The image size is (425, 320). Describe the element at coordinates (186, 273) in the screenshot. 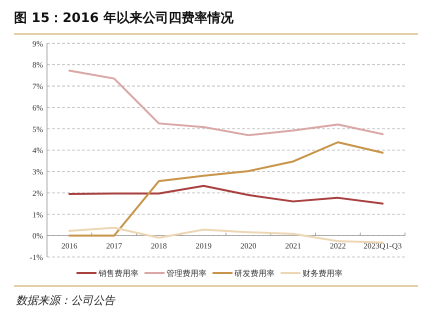

I see `legend-label: 管理费用率` at that location.